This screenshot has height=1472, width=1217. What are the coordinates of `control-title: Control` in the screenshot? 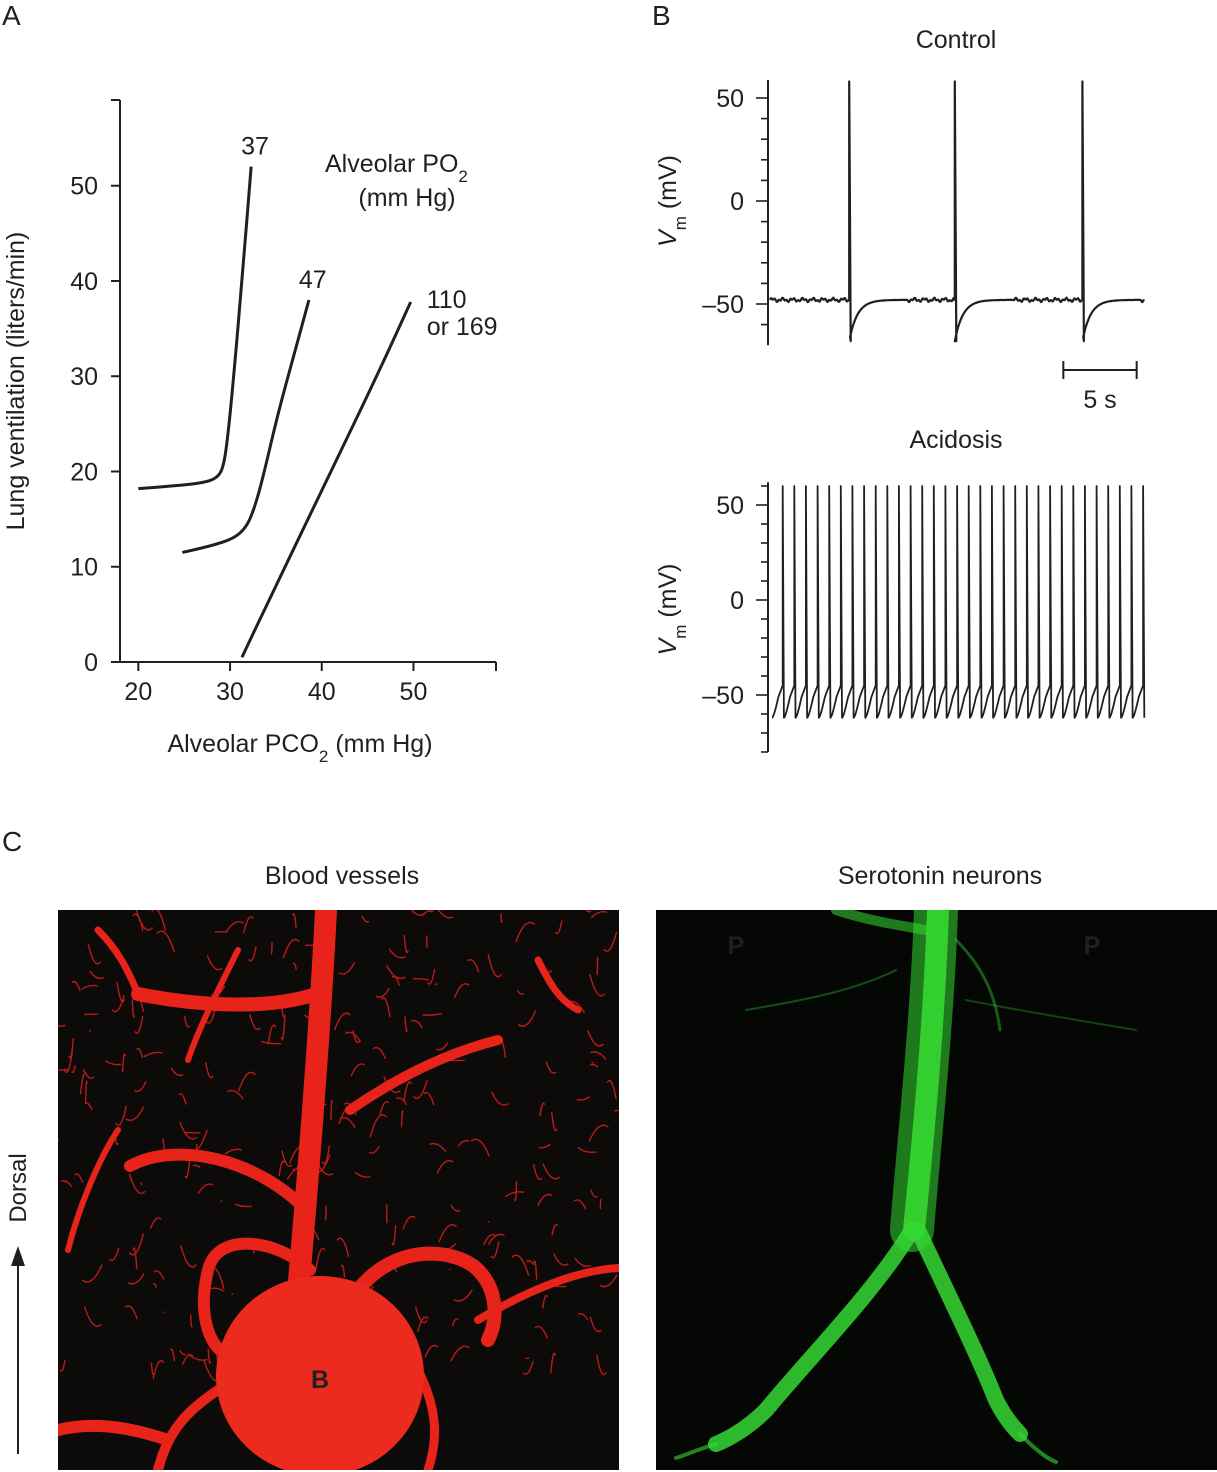 It's located at (956, 40).